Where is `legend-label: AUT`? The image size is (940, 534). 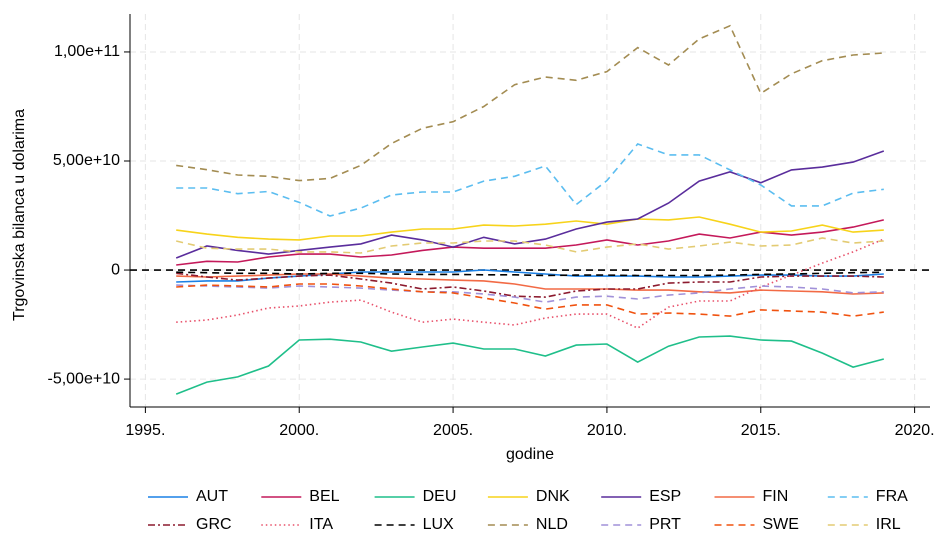
legend-label: AUT is located at coordinates (212, 496).